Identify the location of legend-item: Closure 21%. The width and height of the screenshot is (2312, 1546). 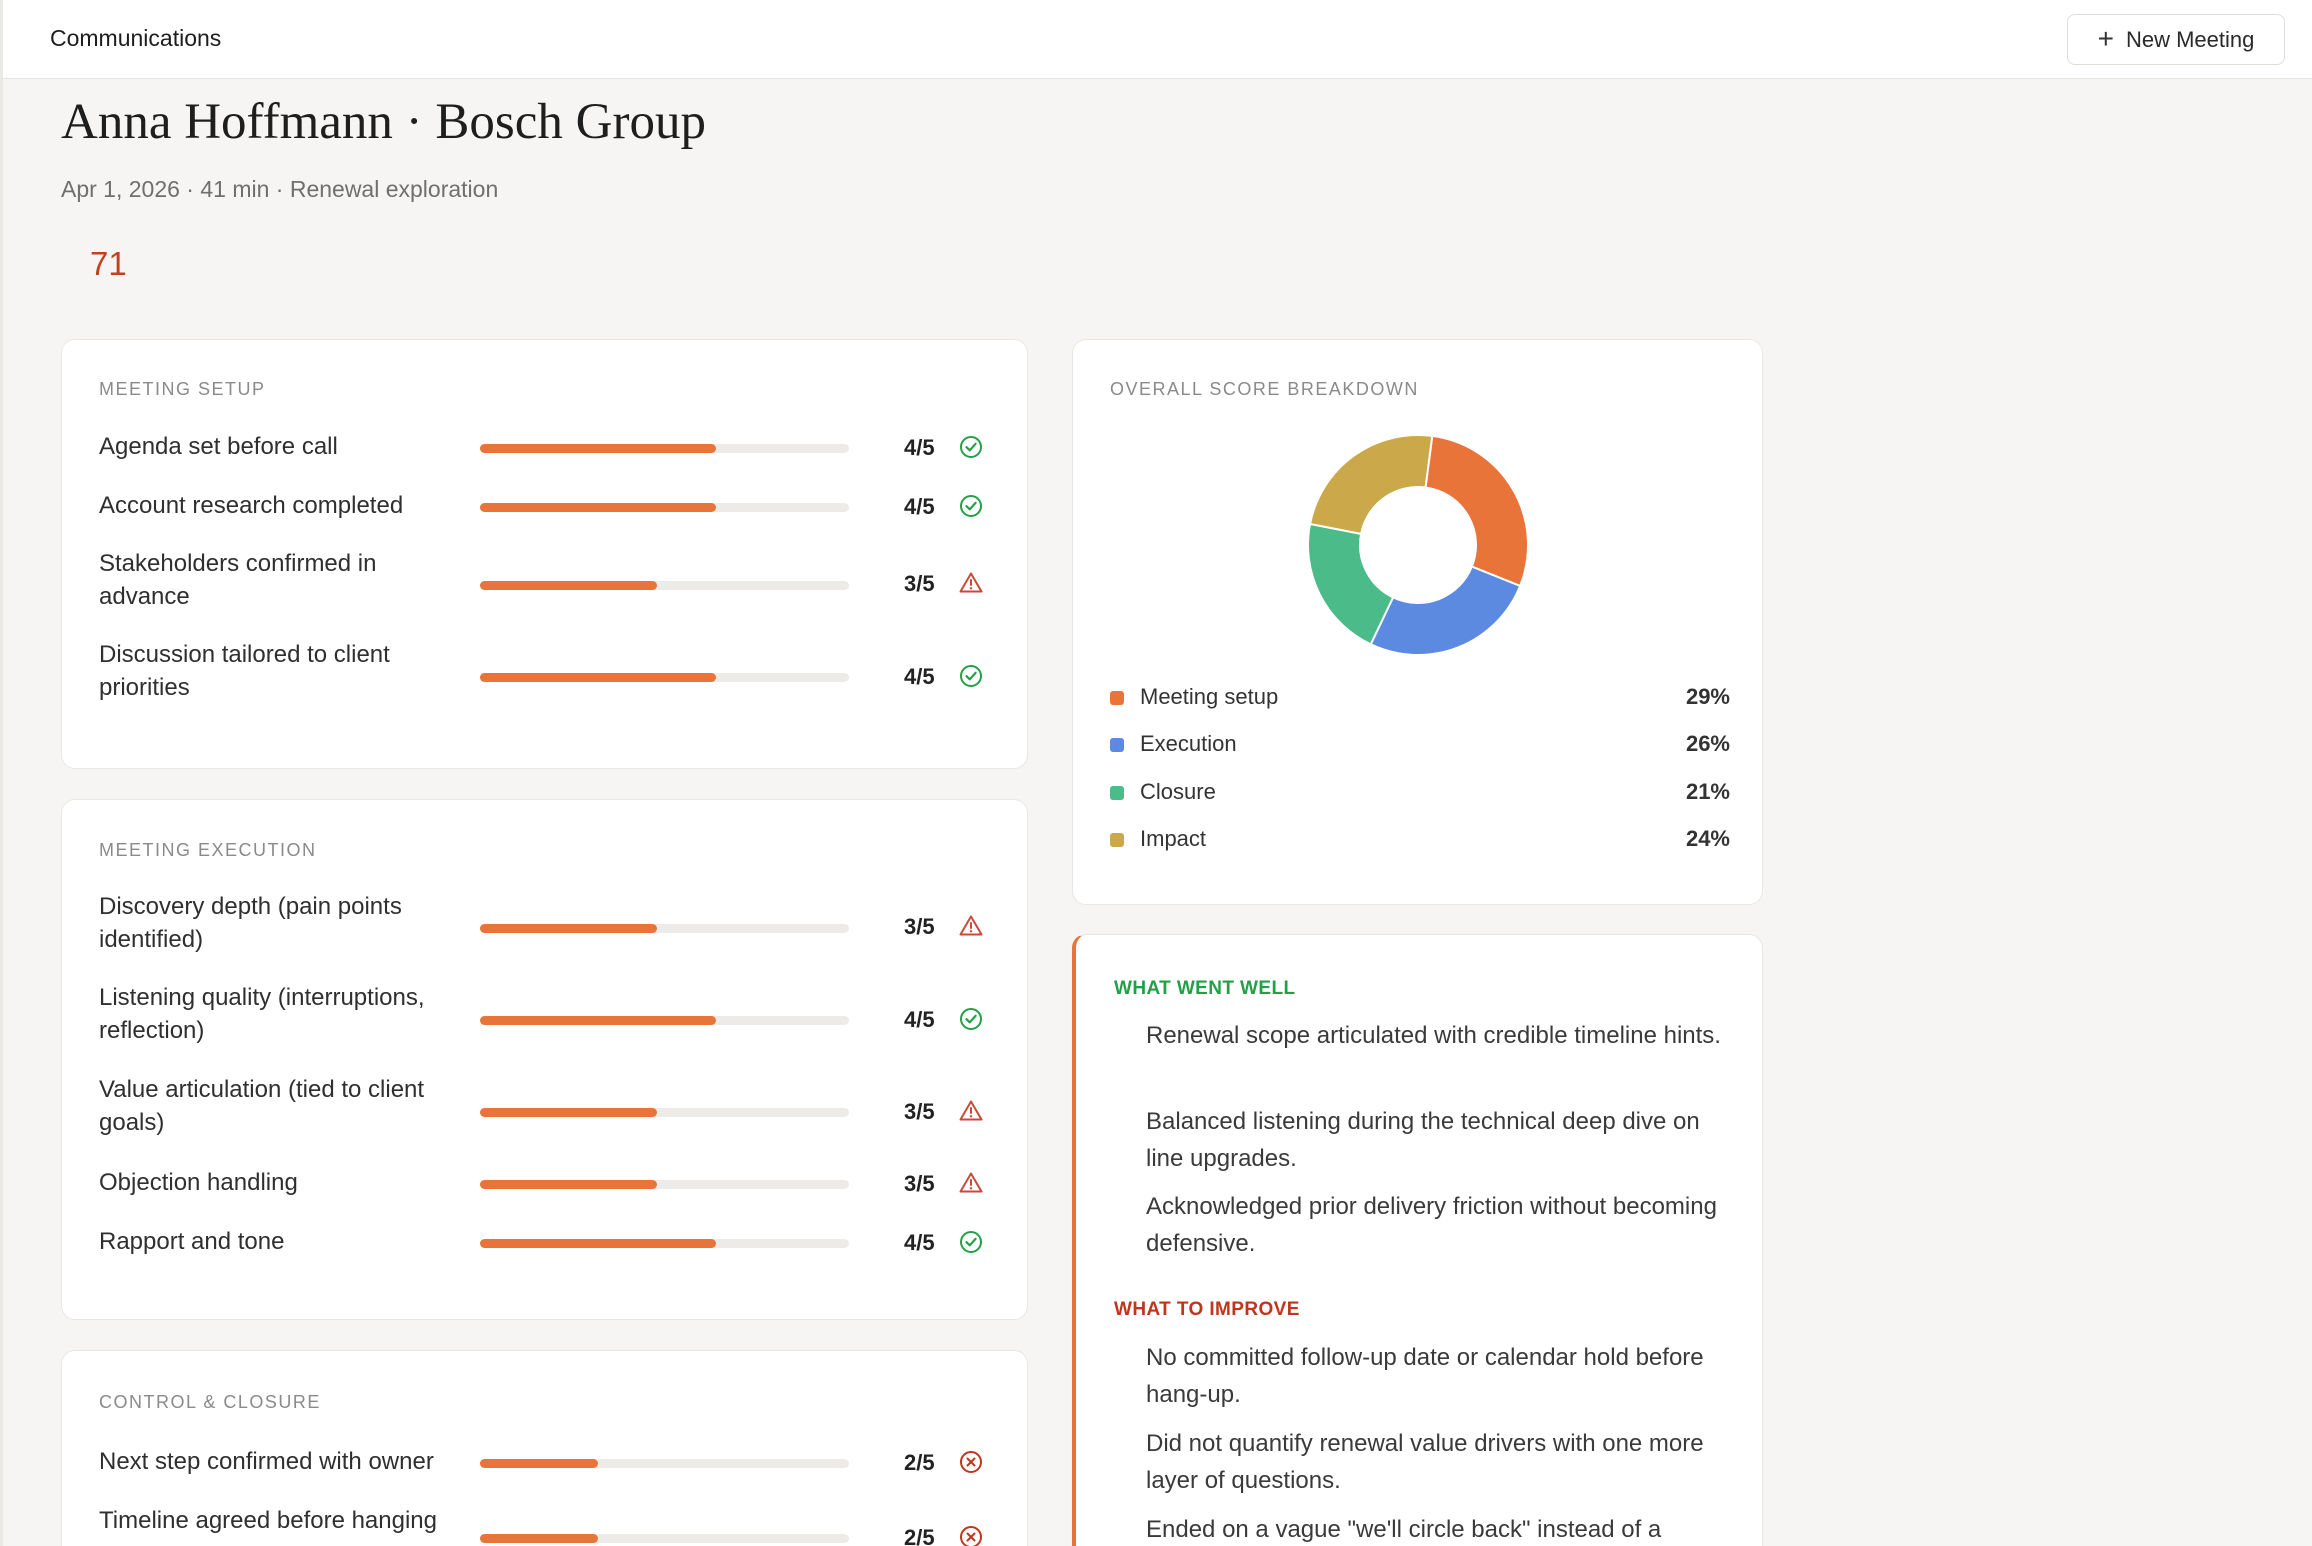
(1420, 792).